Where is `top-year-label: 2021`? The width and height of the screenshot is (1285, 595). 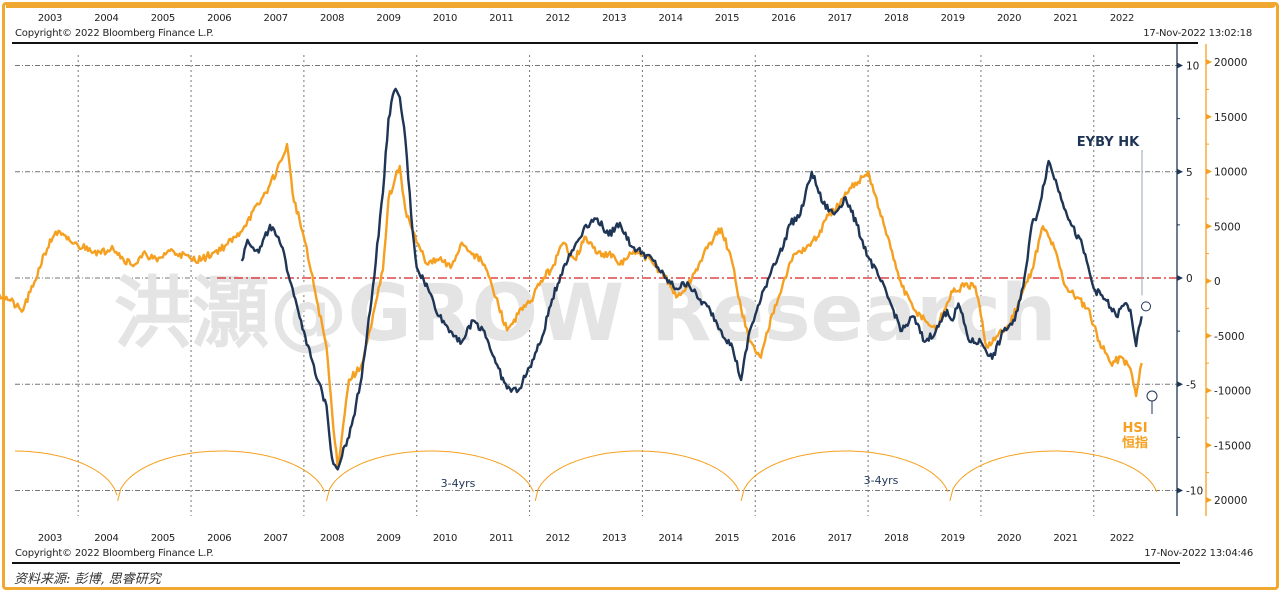 top-year-label: 2021 is located at coordinates (1065, 18).